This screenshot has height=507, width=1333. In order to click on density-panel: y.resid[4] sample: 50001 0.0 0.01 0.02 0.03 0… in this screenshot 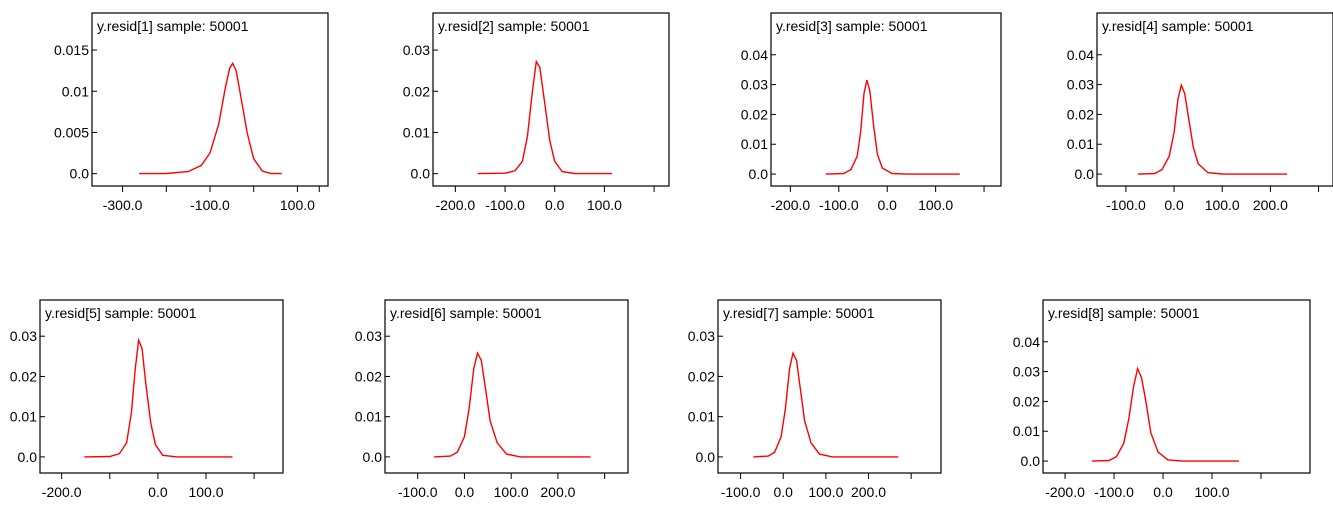, I will do `click(1200, 112)`.